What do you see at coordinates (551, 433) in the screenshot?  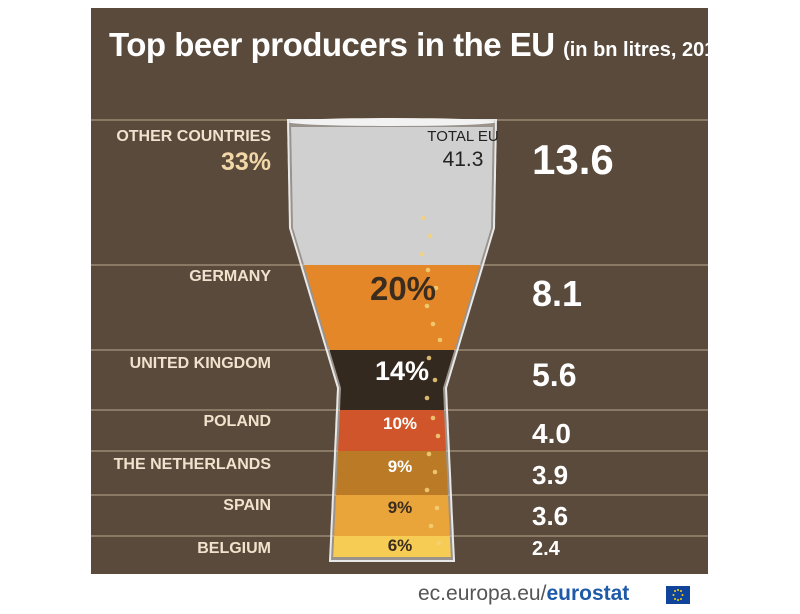 I see `value-label-3: 4.0` at bounding box center [551, 433].